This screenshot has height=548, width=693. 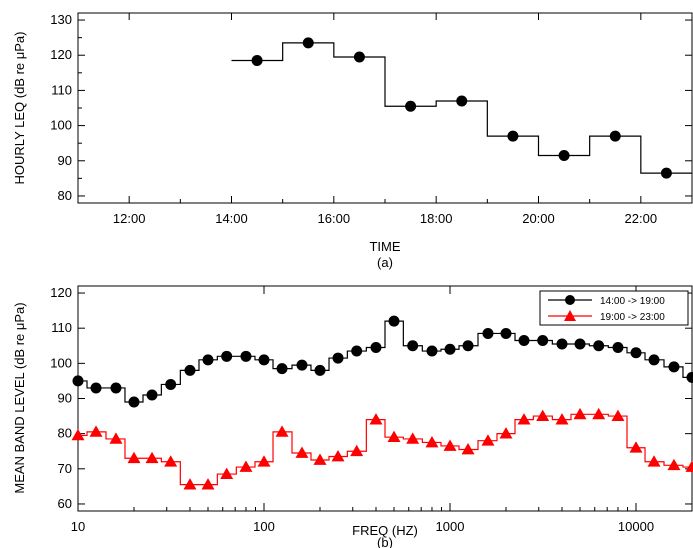 What do you see at coordinates (538, 218) in the screenshot?
I see `panel-a-x-tick-label: 20:00` at bounding box center [538, 218].